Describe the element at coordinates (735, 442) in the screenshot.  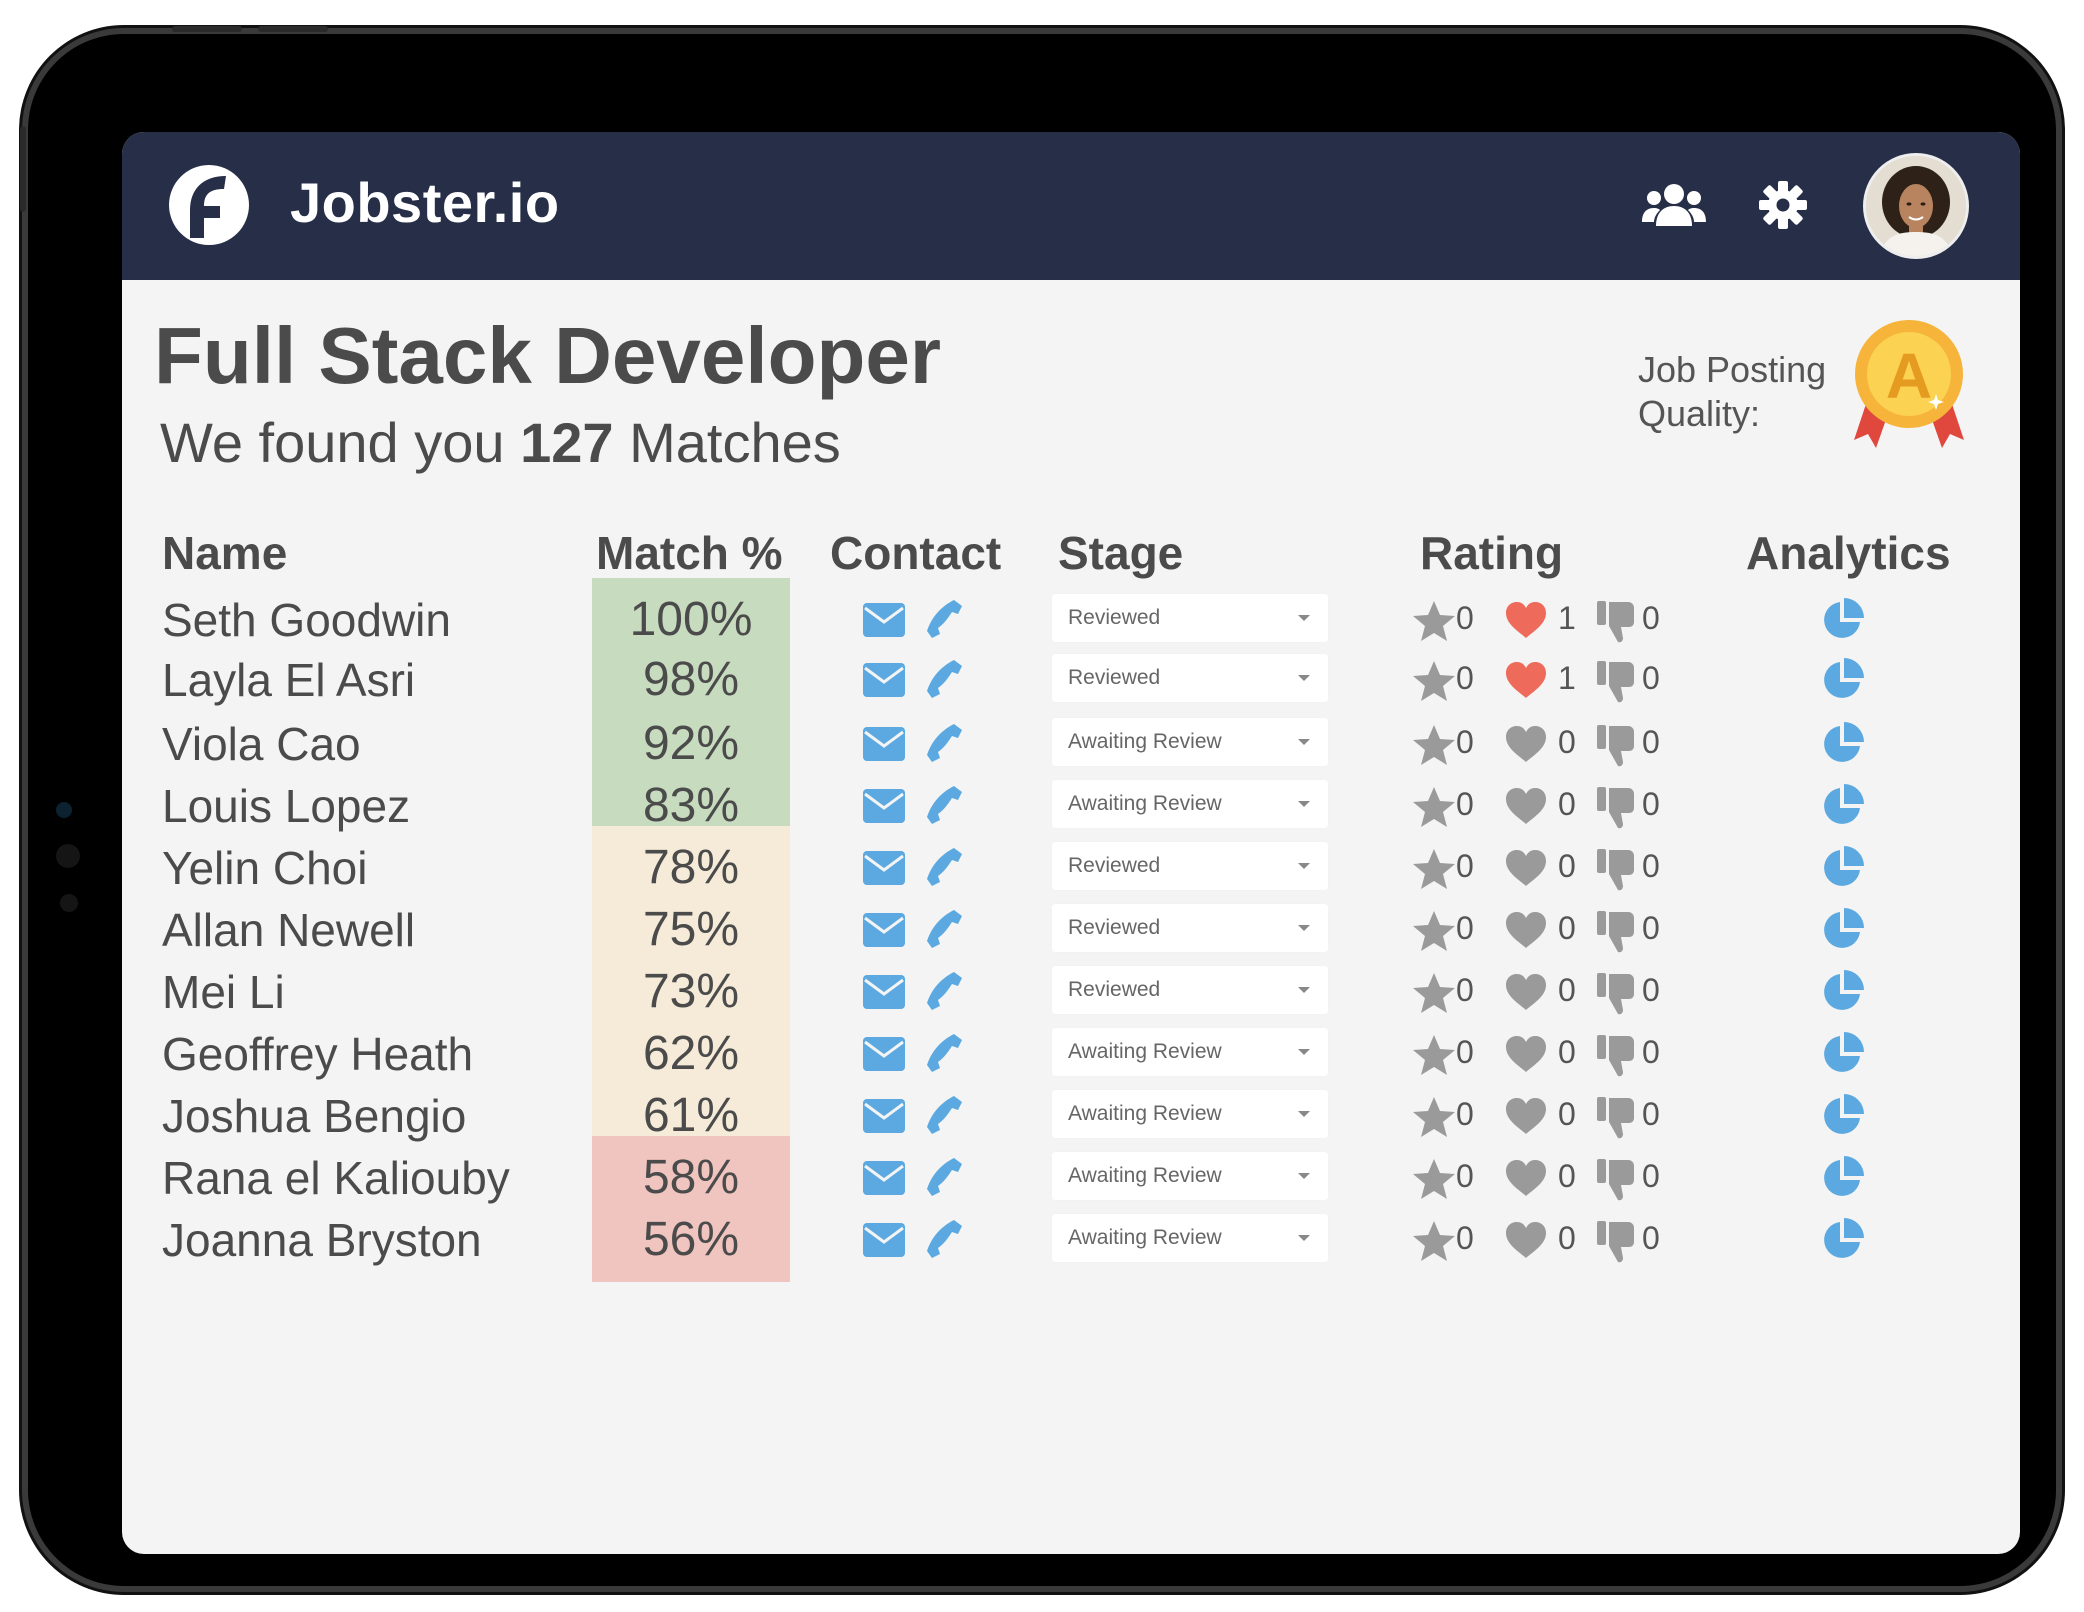
I see `match-summary-suffix: Matches` at that location.